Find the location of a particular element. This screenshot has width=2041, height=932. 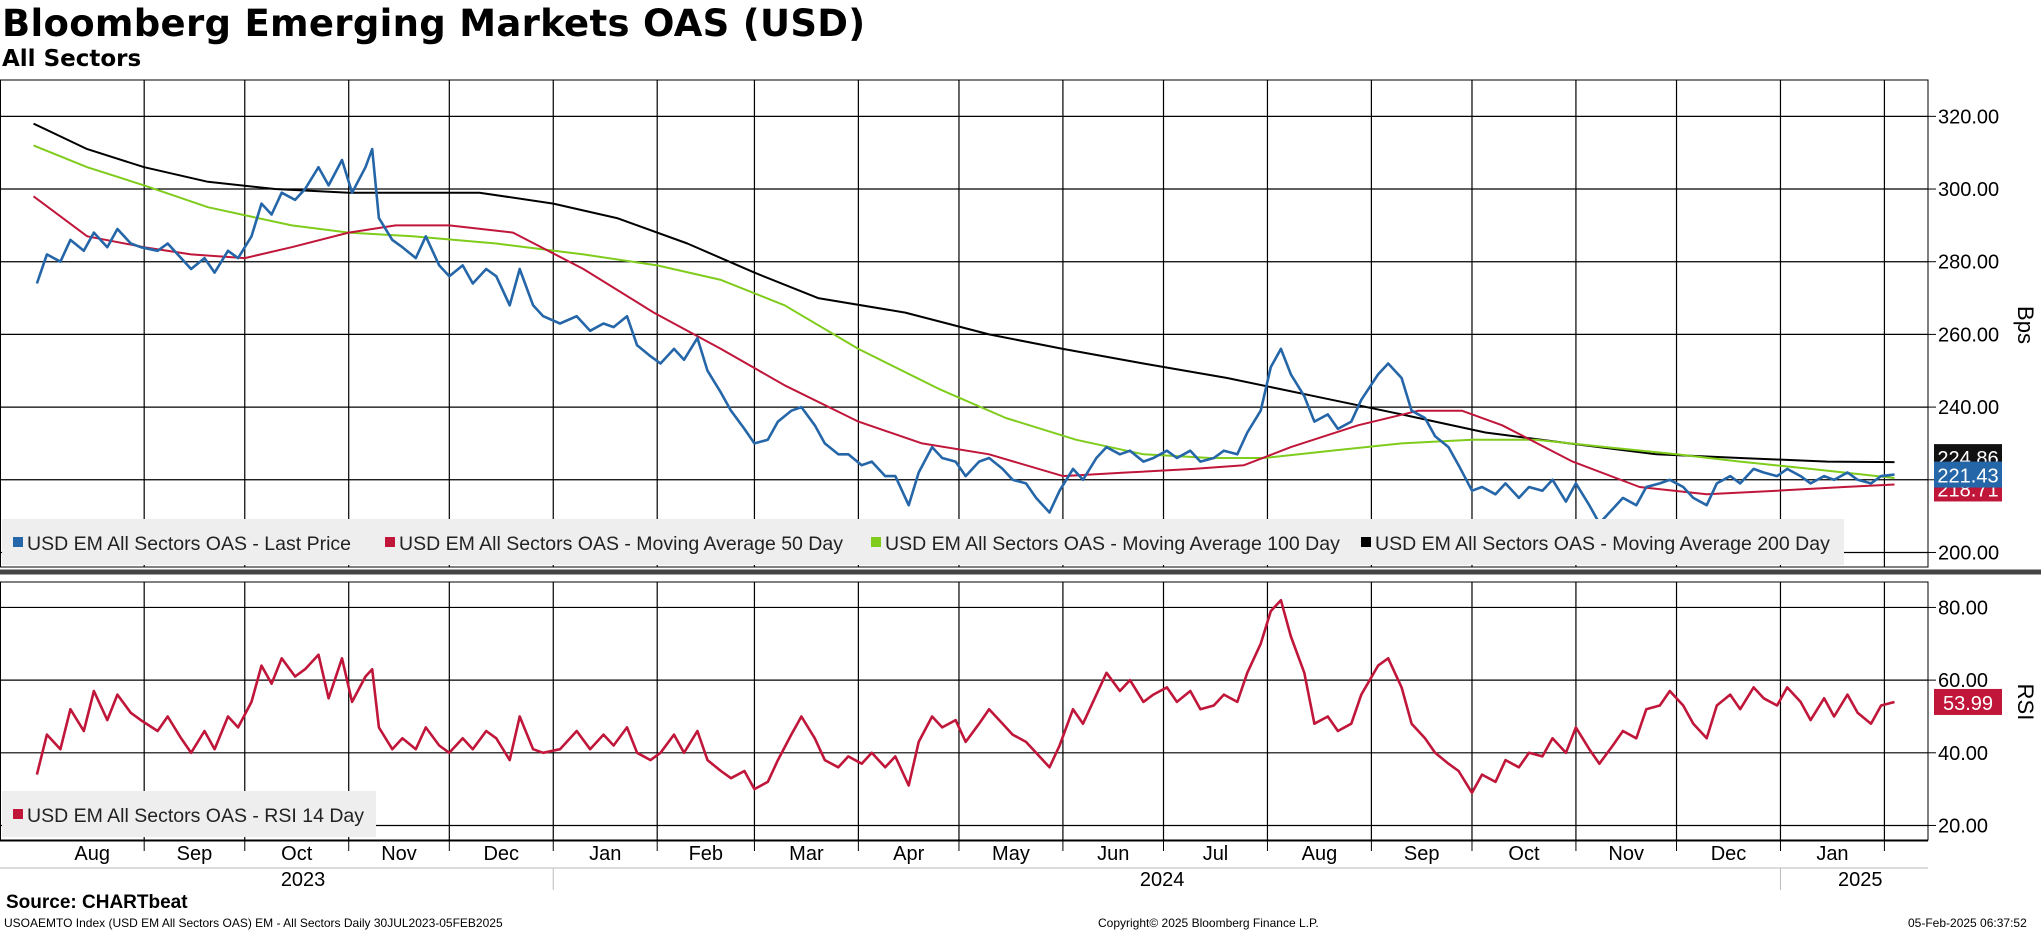

last-price-value-tag-bg is located at coordinates (1968, 474).